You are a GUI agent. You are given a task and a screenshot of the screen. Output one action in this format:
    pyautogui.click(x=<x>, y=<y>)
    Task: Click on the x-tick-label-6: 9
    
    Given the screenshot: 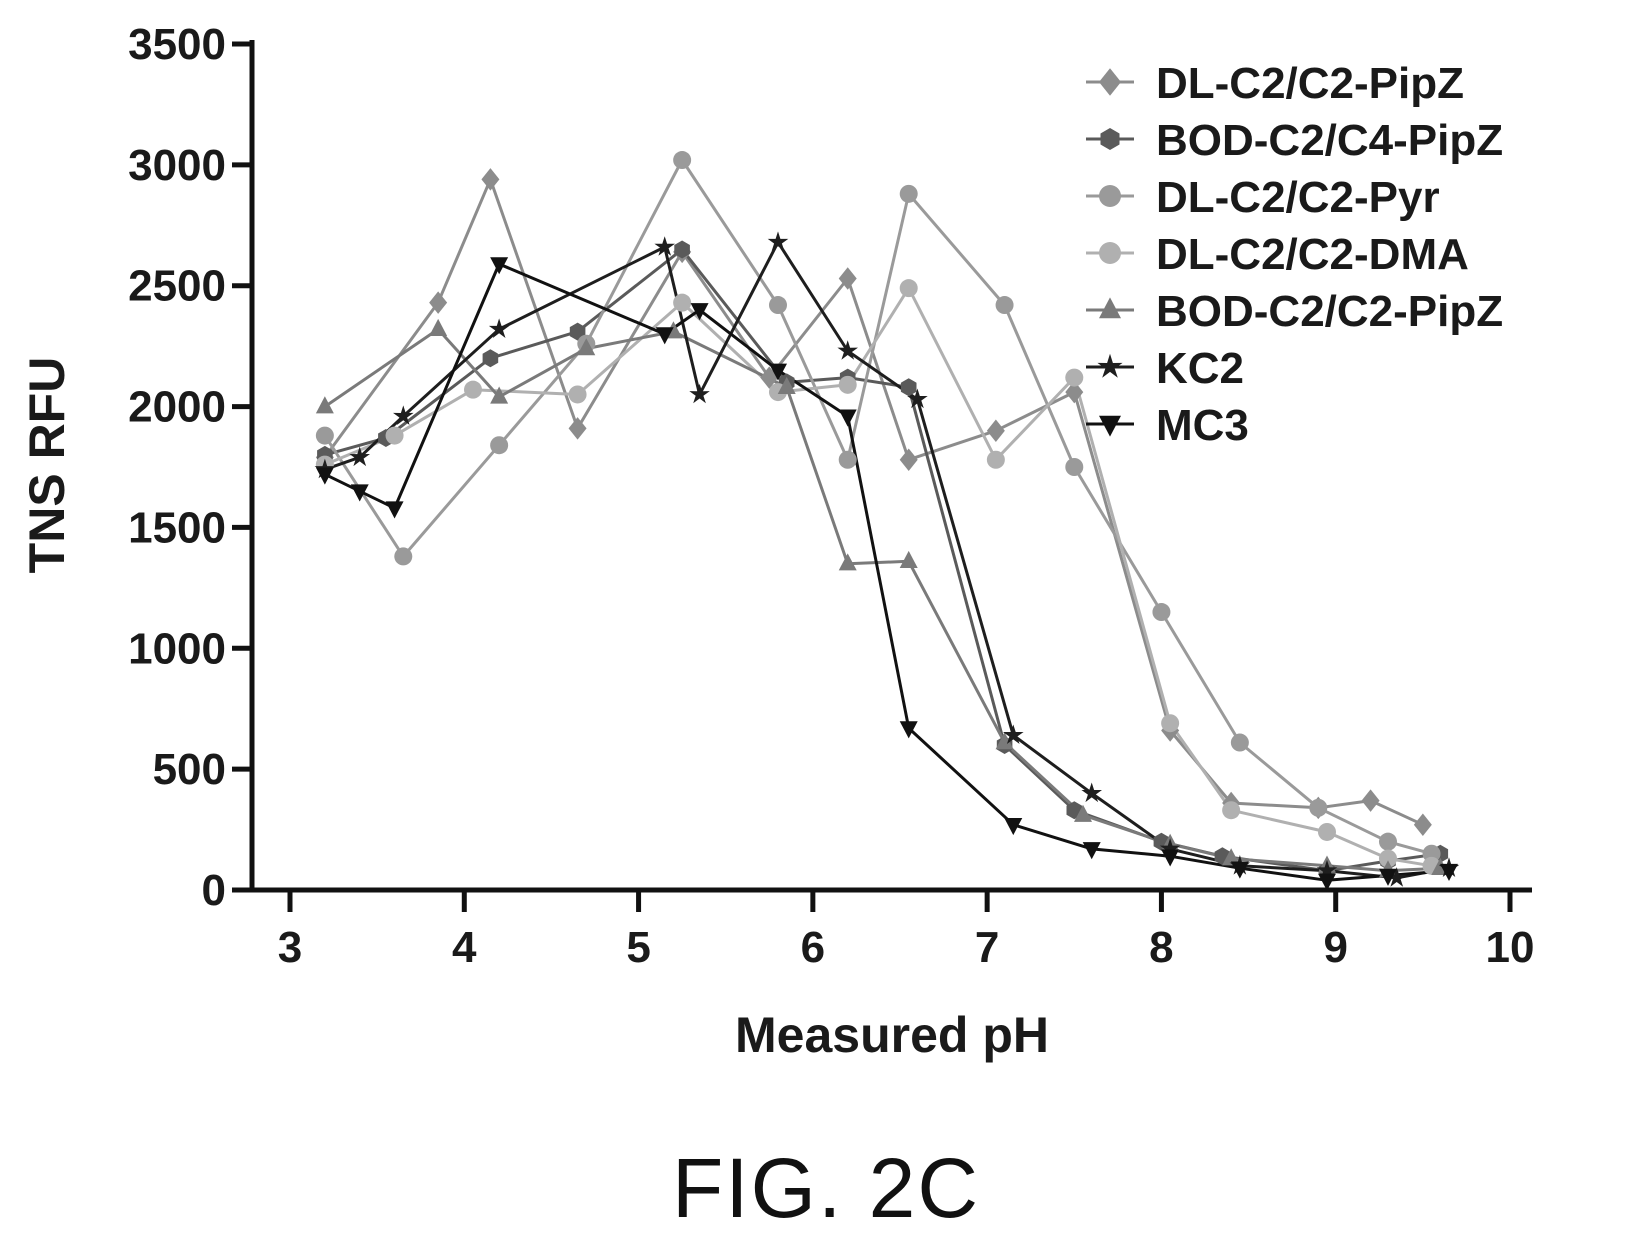 What is the action you would take?
    pyautogui.click(x=1335, y=947)
    